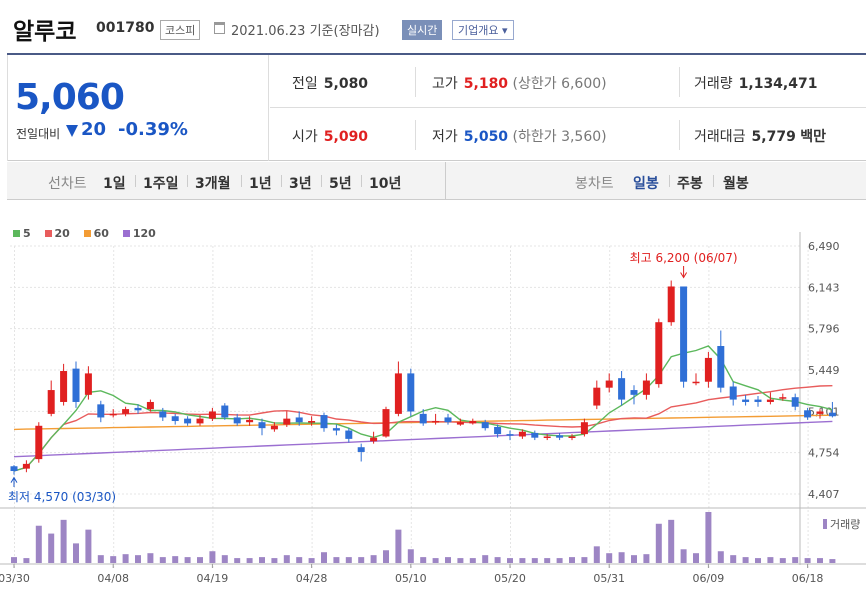 This screenshot has height=591, width=866. Describe the element at coordinates (153, 129) in the screenshot. I see `change-percent: -0.39%` at that location.